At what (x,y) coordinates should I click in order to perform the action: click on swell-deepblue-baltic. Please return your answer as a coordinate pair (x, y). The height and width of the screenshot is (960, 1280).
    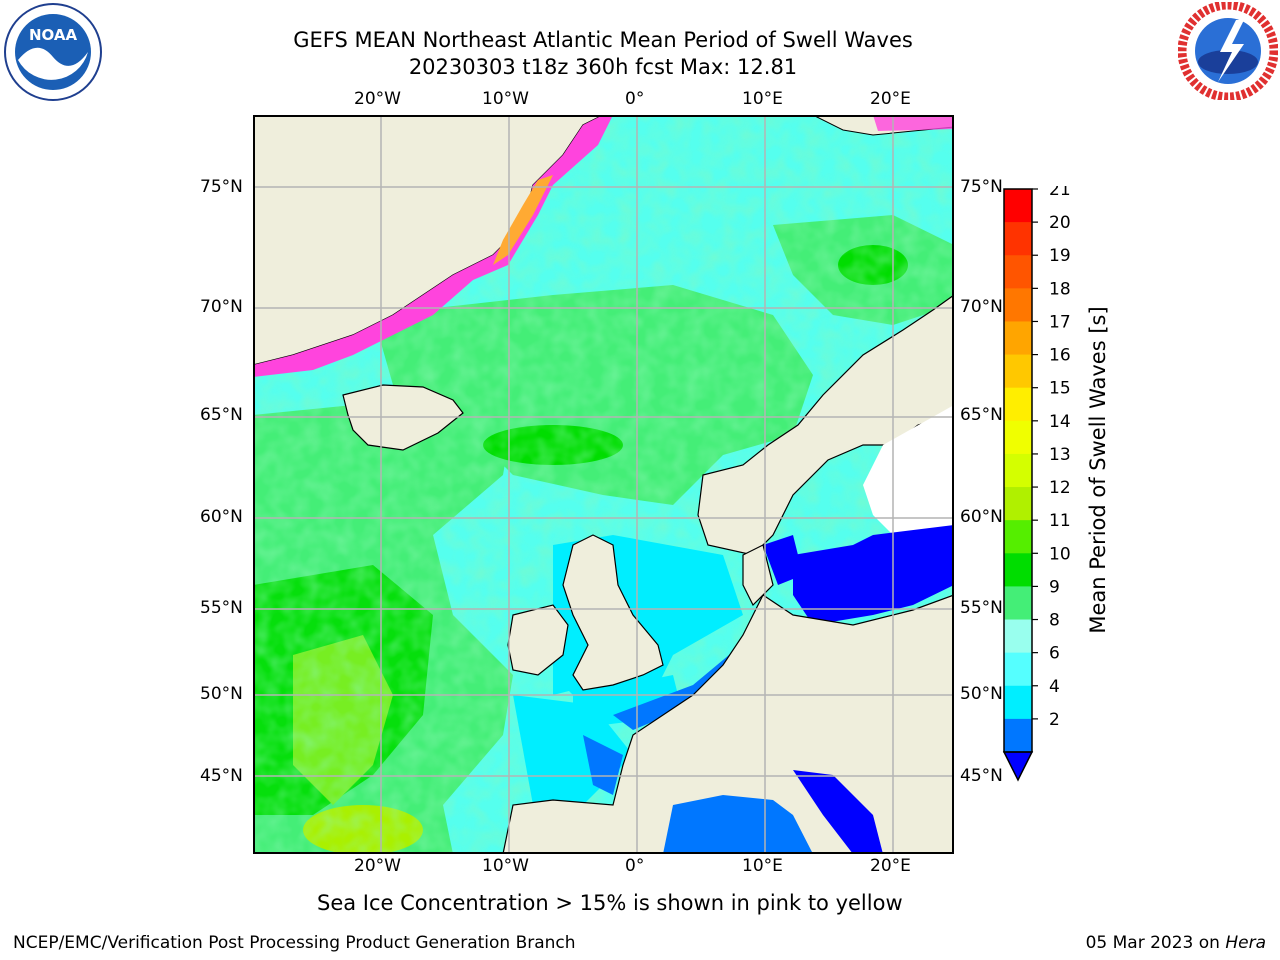
    Looking at the image, I should click on (873, 575).